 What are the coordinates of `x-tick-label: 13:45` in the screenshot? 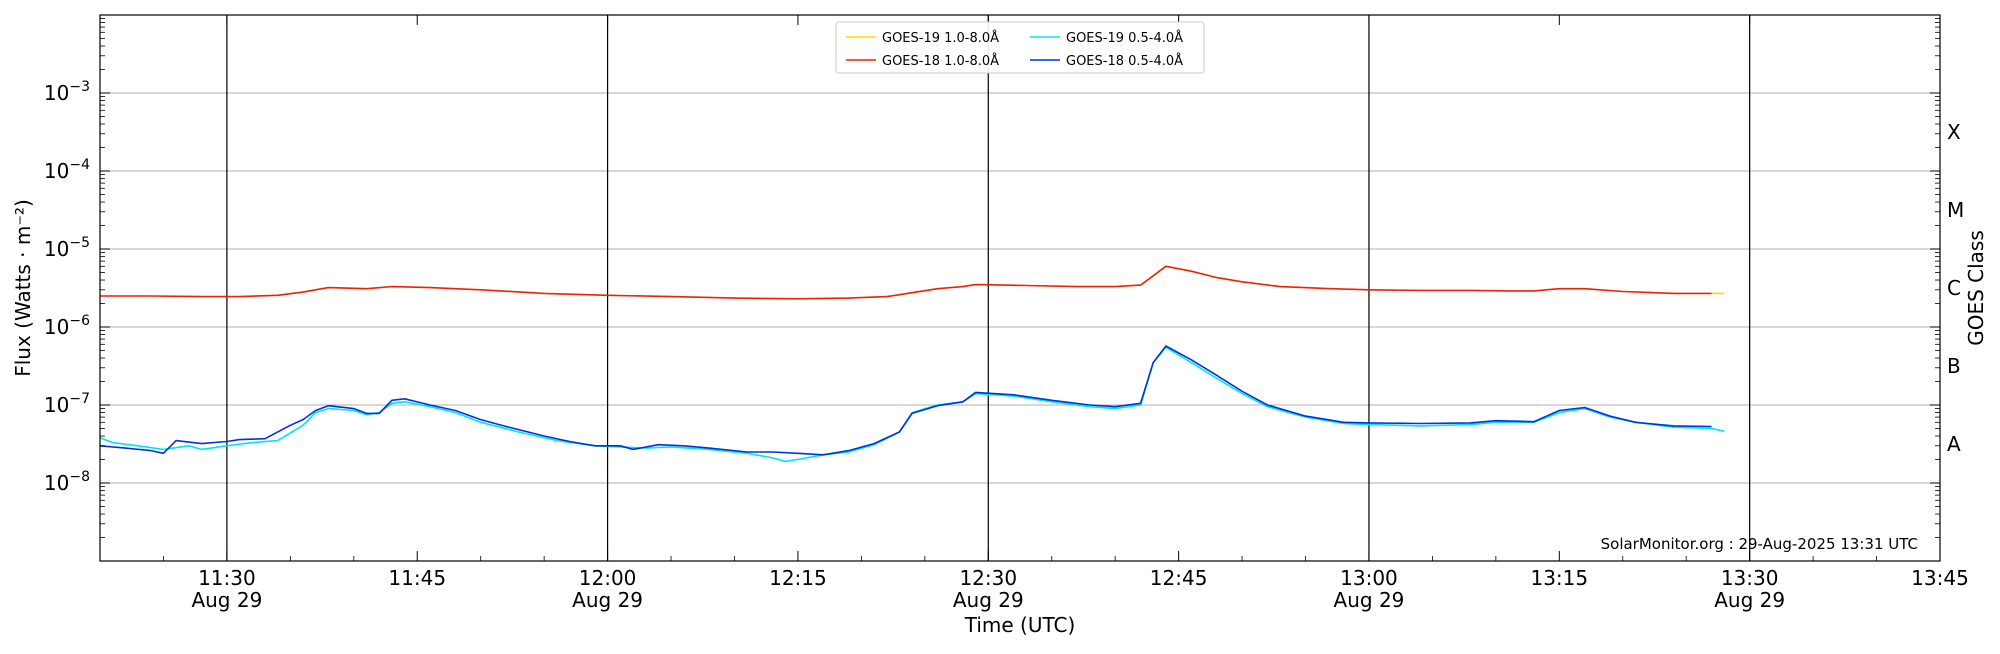 It's located at (1940, 578).